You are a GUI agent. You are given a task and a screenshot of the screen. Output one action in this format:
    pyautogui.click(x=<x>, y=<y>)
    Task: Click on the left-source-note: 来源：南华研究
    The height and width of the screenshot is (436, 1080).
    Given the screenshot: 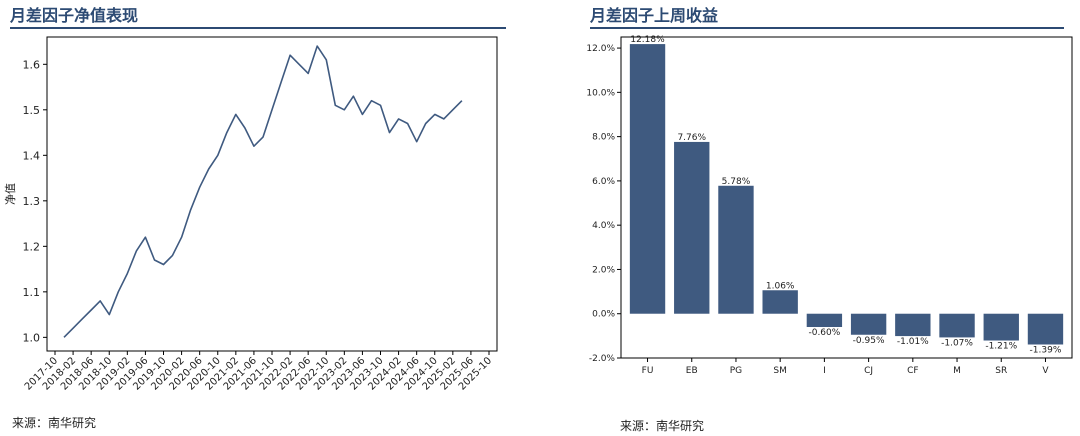 What is the action you would take?
    pyautogui.click(x=54, y=423)
    